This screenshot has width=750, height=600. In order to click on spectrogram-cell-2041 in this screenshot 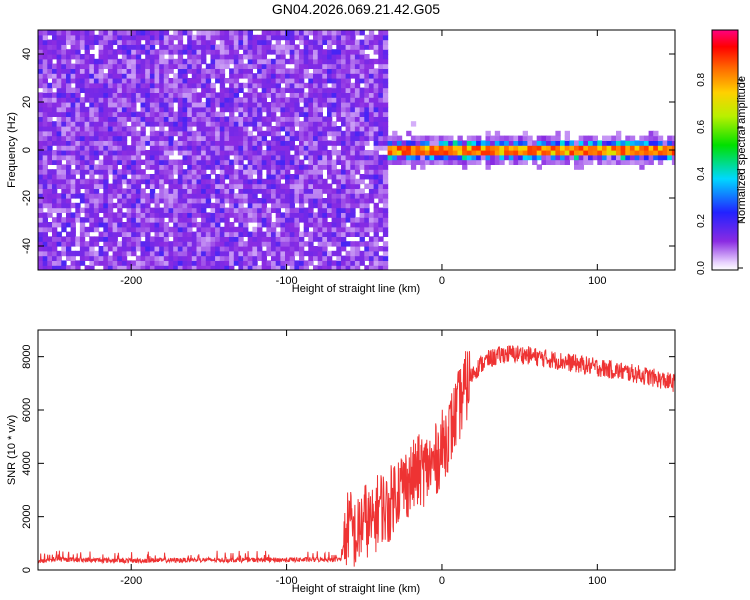, I will do `click(246, 229)`.